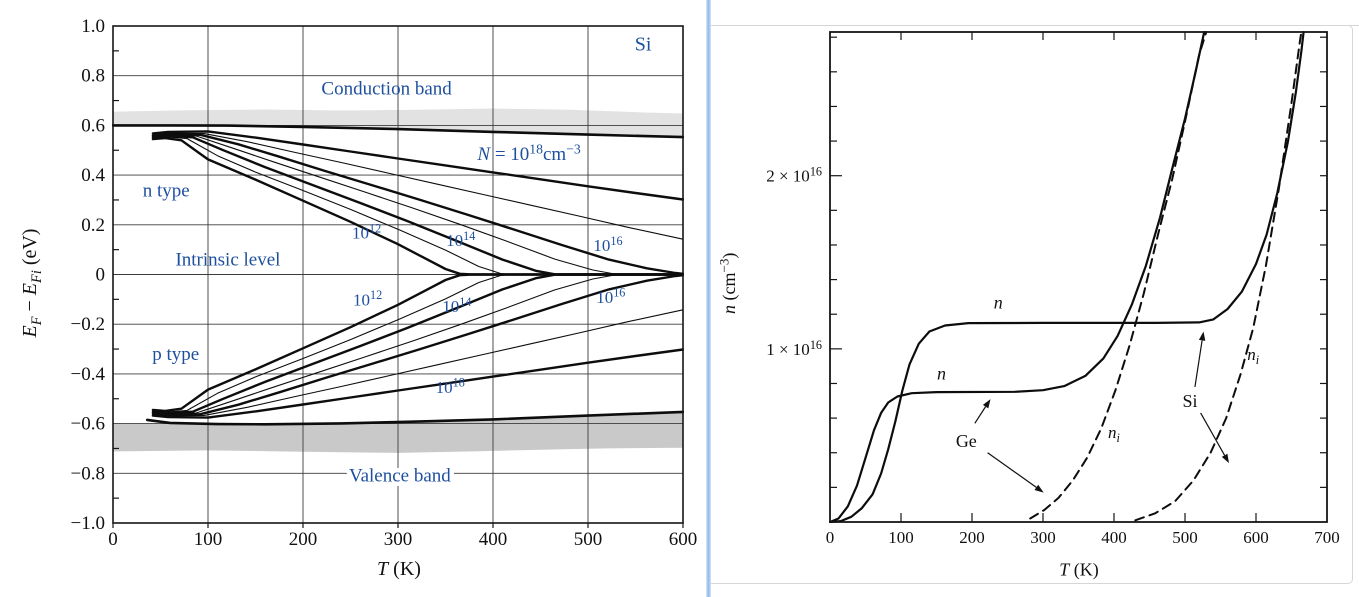 Image resolution: width=1359 pixels, height=597 pixels. I want to click on label-p-1e16: 1016, so click(610, 296).